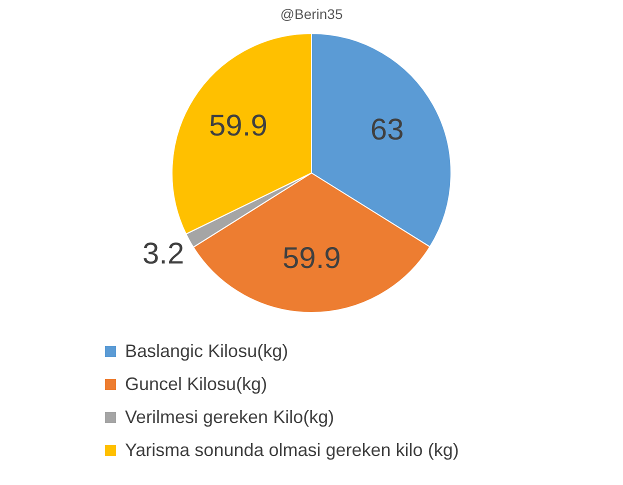  Describe the element at coordinates (206, 351) in the screenshot. I see `legend-label: Baslangic Kilosu(kg)` at that location.